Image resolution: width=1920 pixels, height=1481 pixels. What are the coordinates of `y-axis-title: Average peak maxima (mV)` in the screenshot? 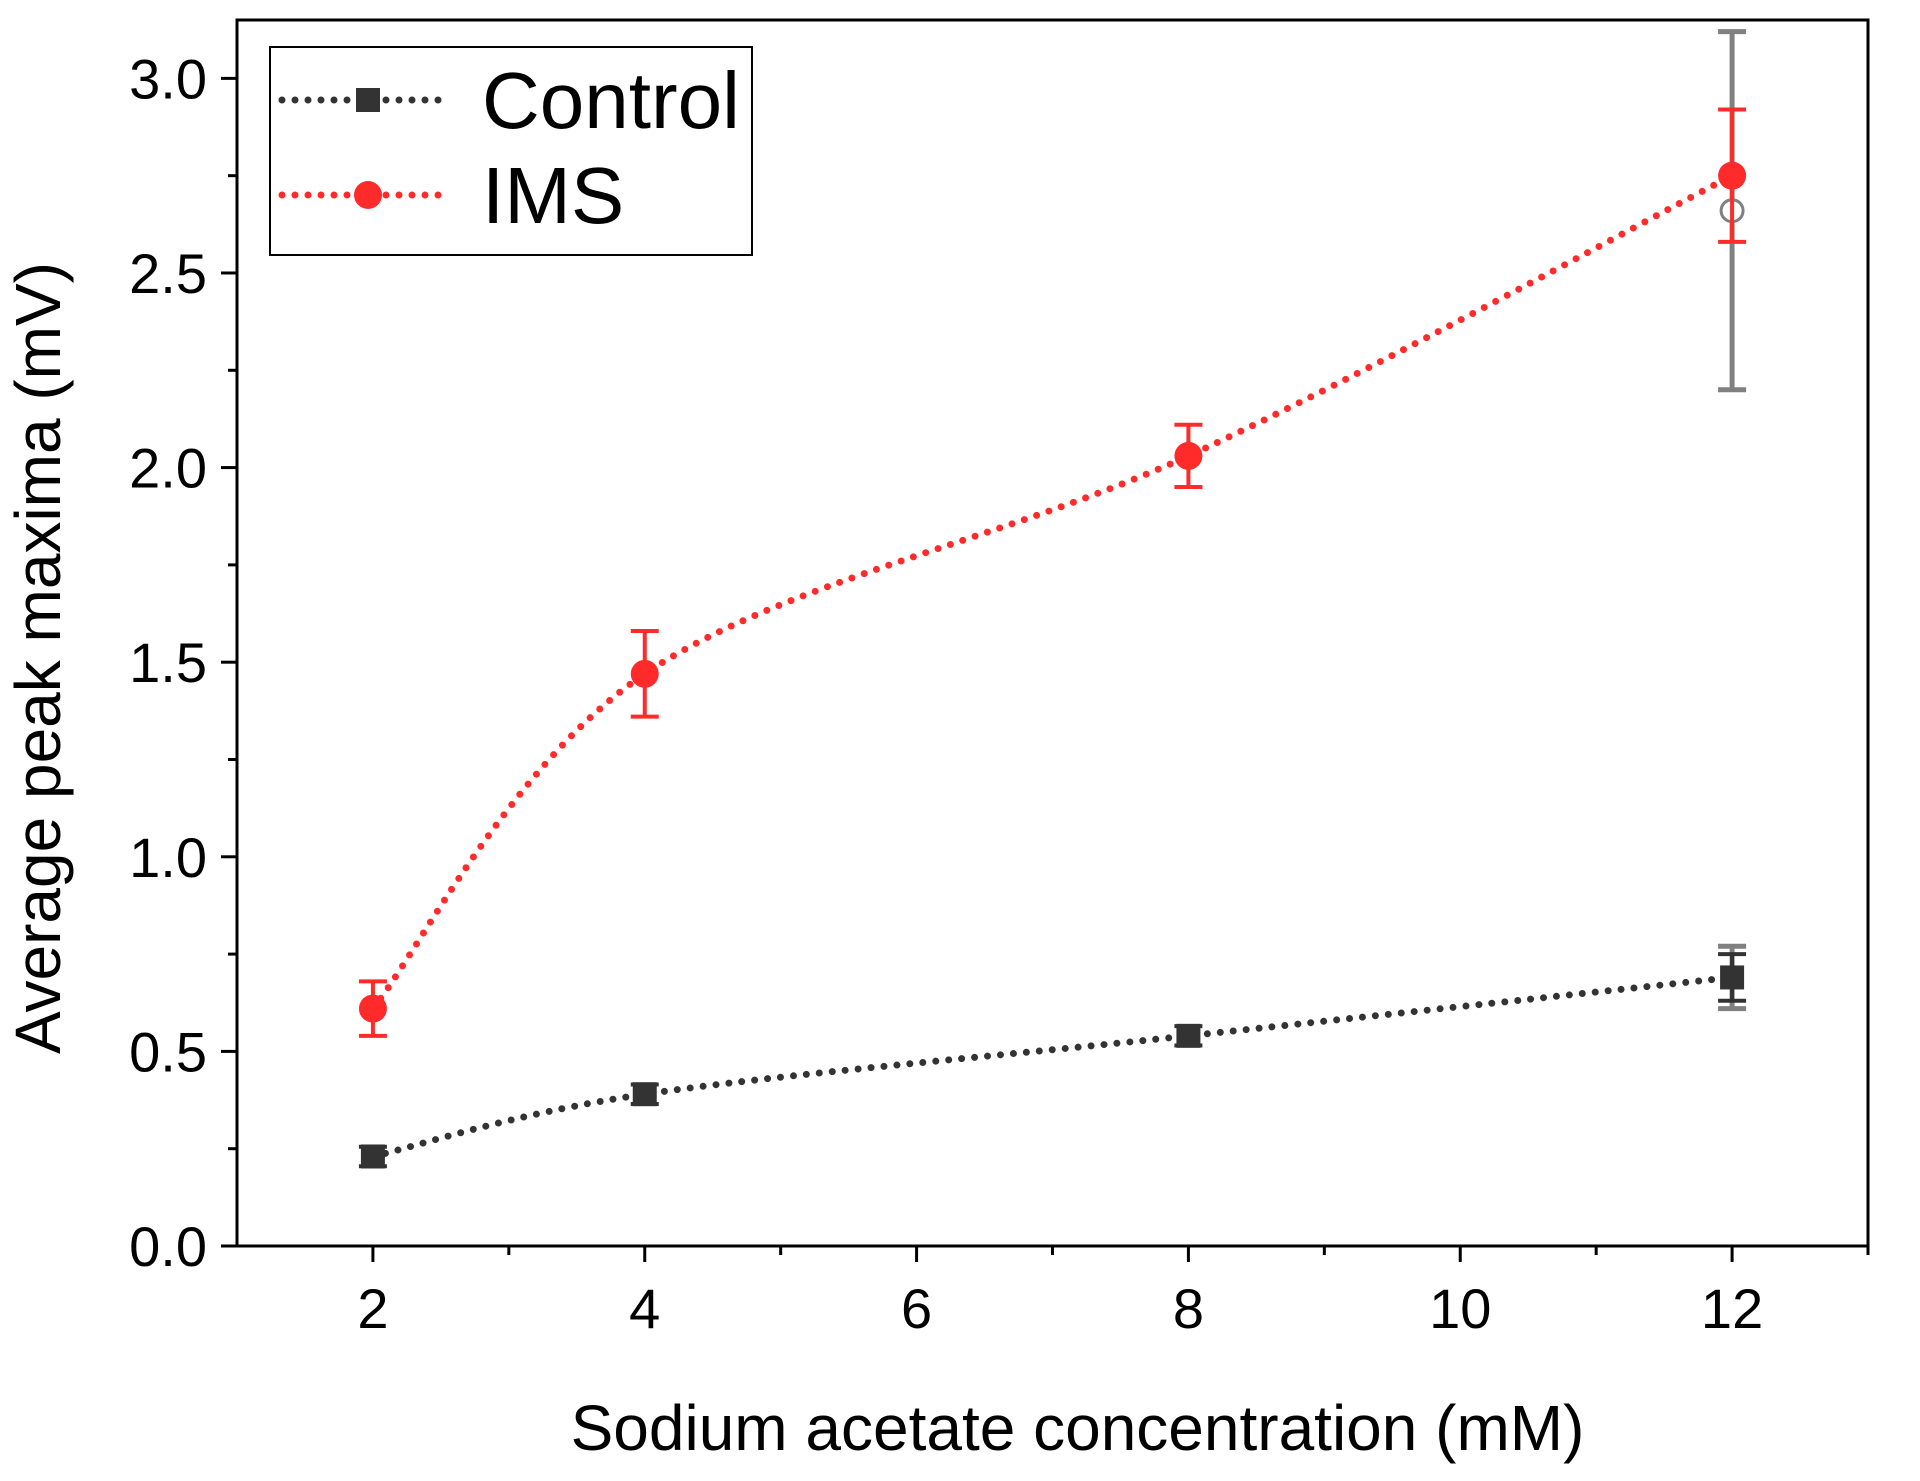 It's located at (38, 658).